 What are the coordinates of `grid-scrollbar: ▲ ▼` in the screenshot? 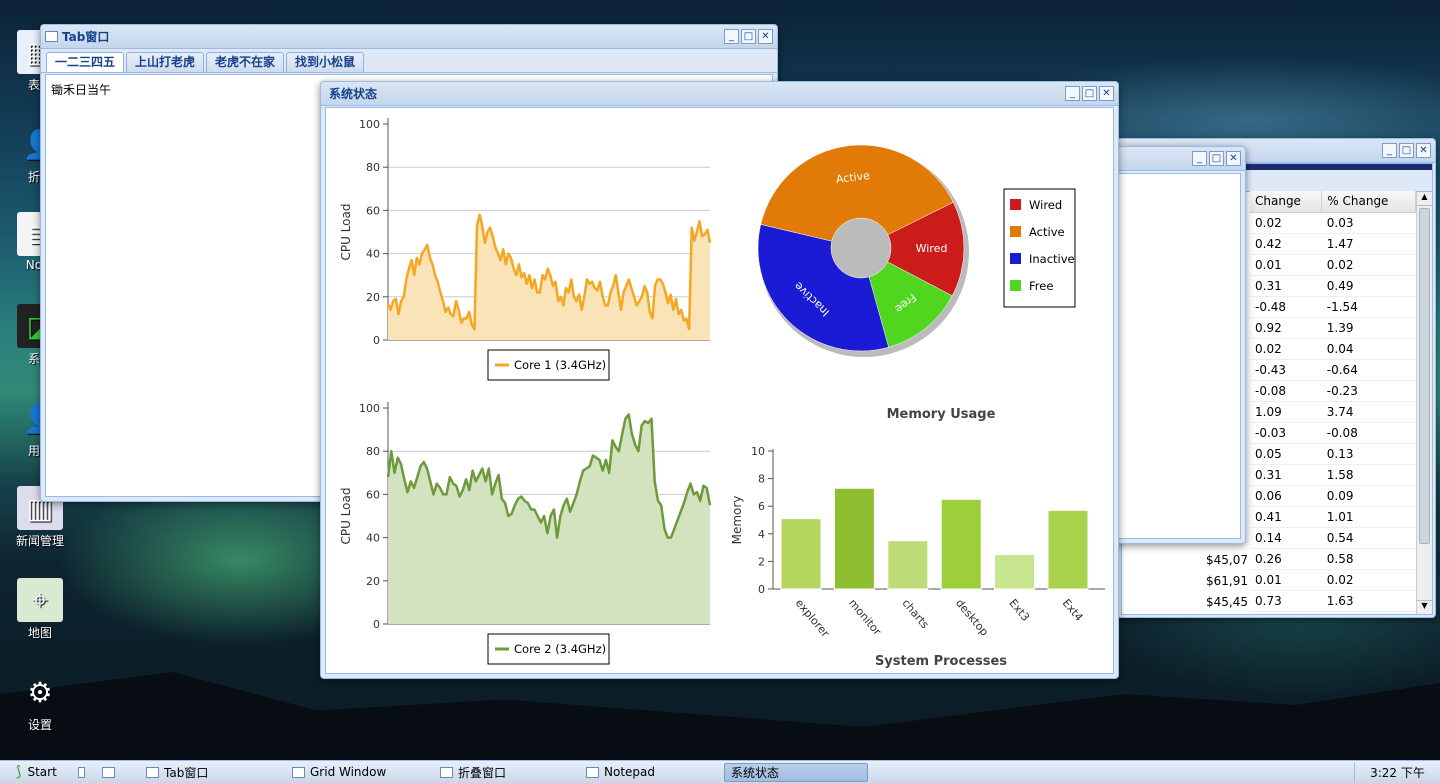 It's located at (1424, 403).